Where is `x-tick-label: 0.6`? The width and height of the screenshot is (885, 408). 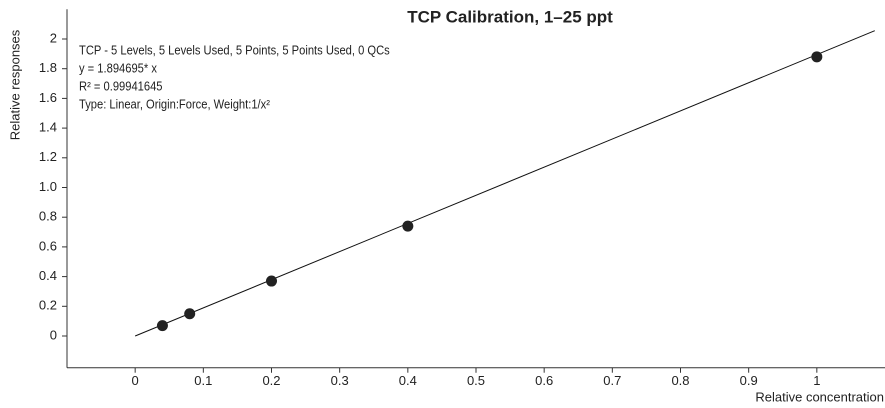 x-tick-label: 0.6 is located at coordinates (544, 380).